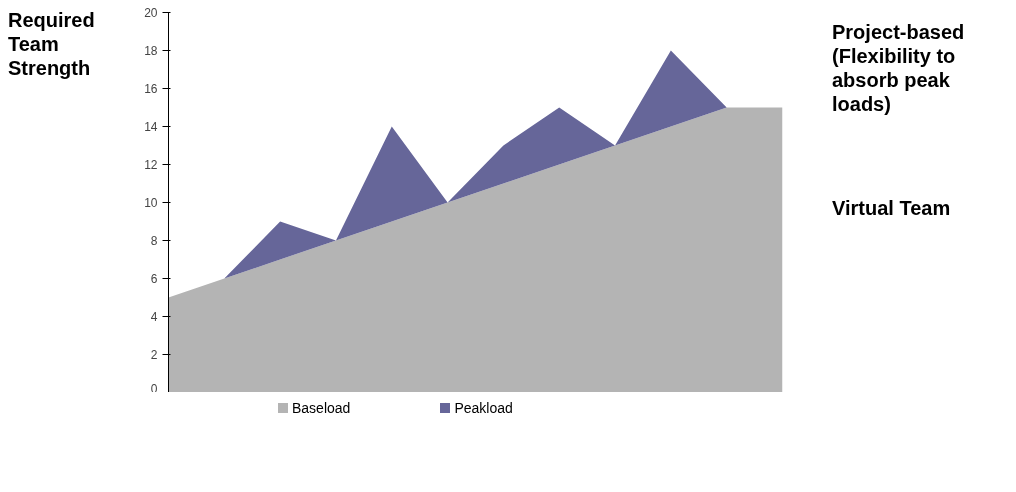 The width and height of the screenshot is (1016, 492). I want to click on y-tick-label: 8, so click(154, 241).